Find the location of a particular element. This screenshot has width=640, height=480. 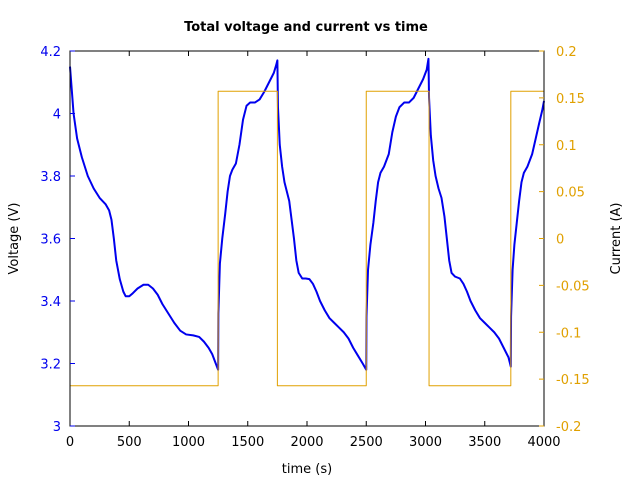

left-tick-label: 3 is located at coordinates (57, 427).